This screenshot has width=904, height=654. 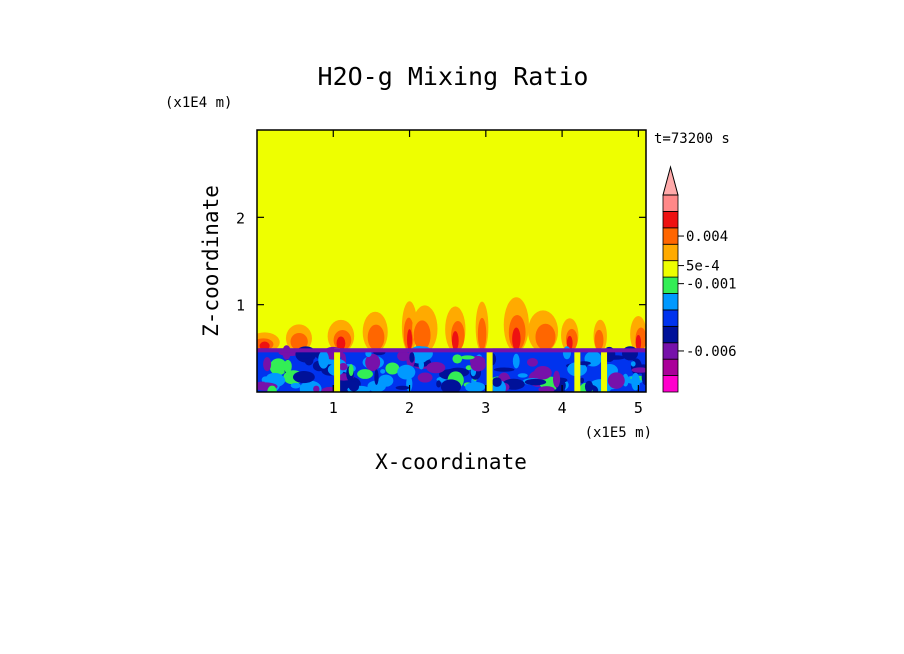 I want to click on moisture-plumes, so click(x=451, y=325).